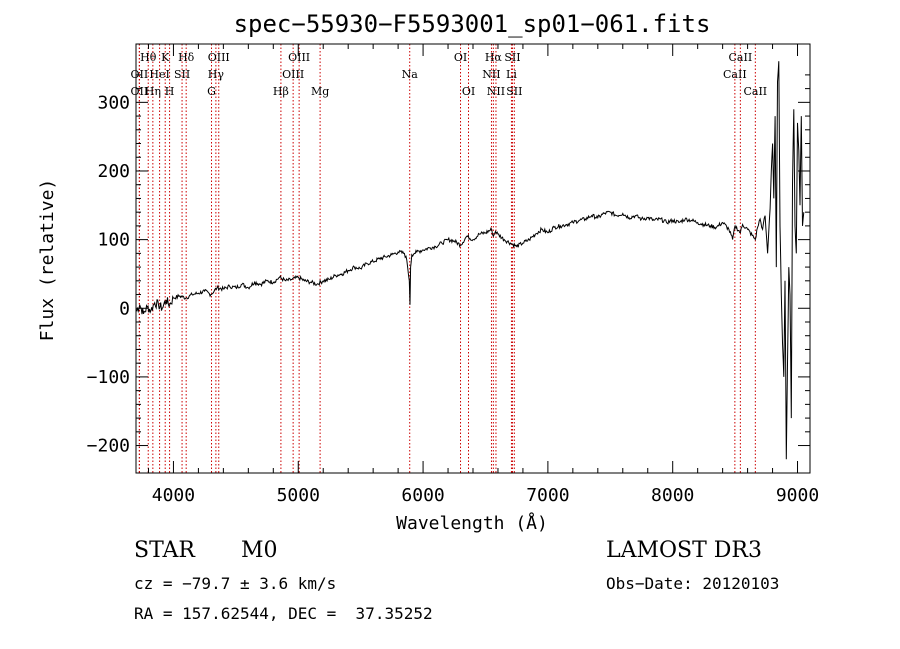  I want to click on x-tick-label: 5000, so click(298, 495).